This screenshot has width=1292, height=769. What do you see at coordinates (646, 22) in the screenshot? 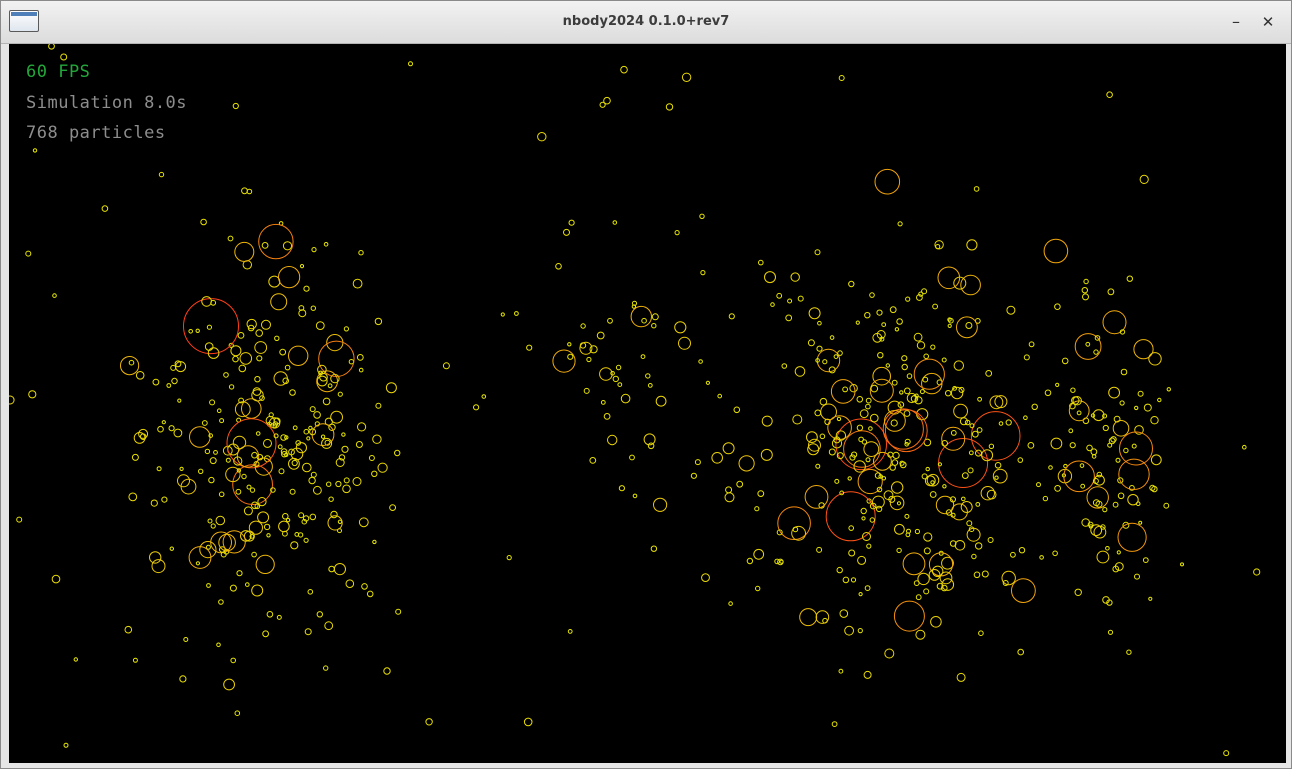
I see `title-bar: nbody2024 0.1.0+rev7 – ✕` at bounding box center [646, 22].